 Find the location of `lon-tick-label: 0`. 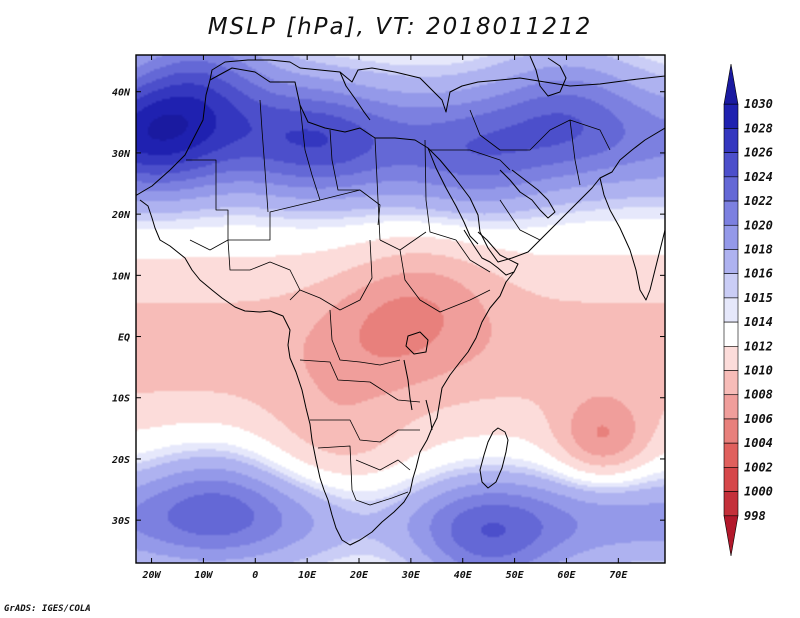

lon-tick-label: 0 is located at coordinates (255, 575).